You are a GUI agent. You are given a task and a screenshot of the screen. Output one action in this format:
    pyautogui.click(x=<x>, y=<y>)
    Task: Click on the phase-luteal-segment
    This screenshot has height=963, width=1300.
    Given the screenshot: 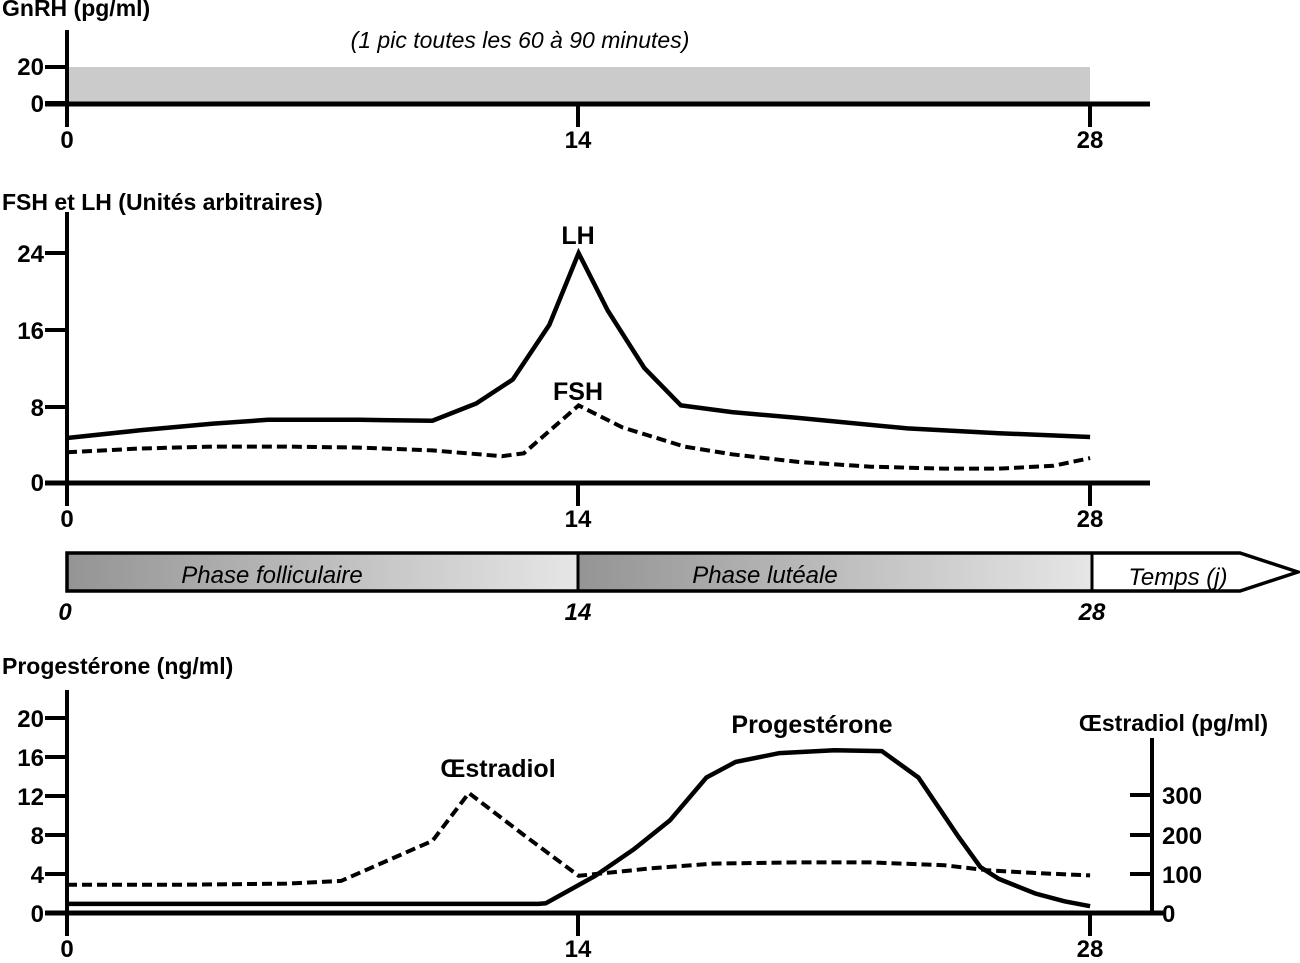 What is the action you would take?
    pyautogui.click(x=835, y=572)
    